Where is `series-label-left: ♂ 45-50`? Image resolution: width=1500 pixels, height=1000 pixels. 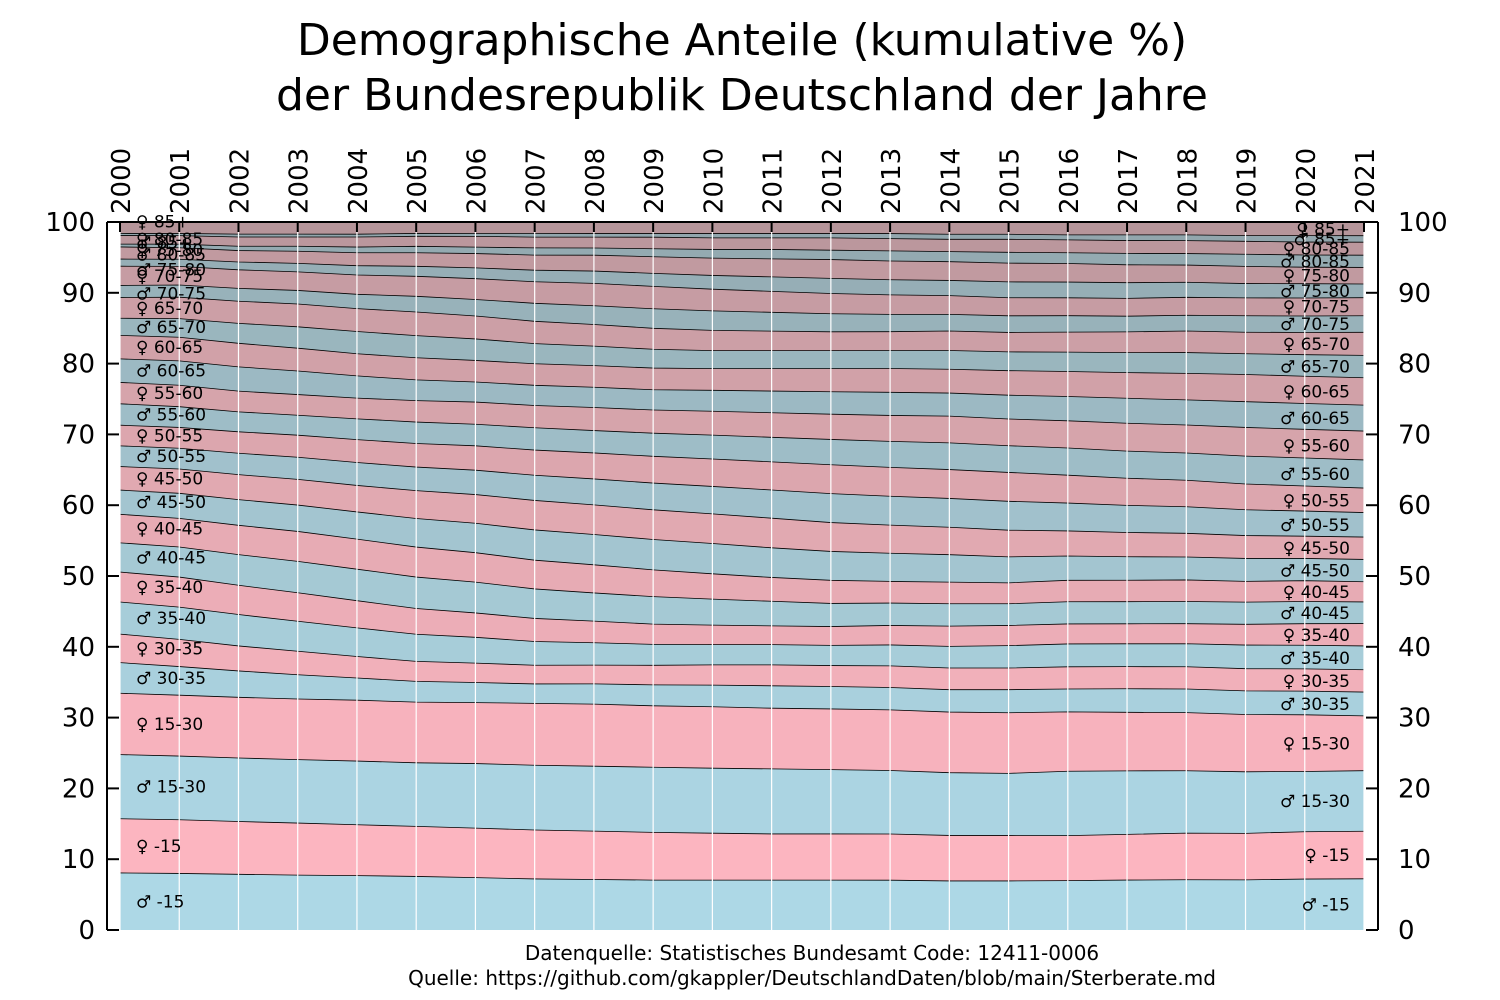 series-label-left: ♂ 45-50 is located at coordinates (171, 503).